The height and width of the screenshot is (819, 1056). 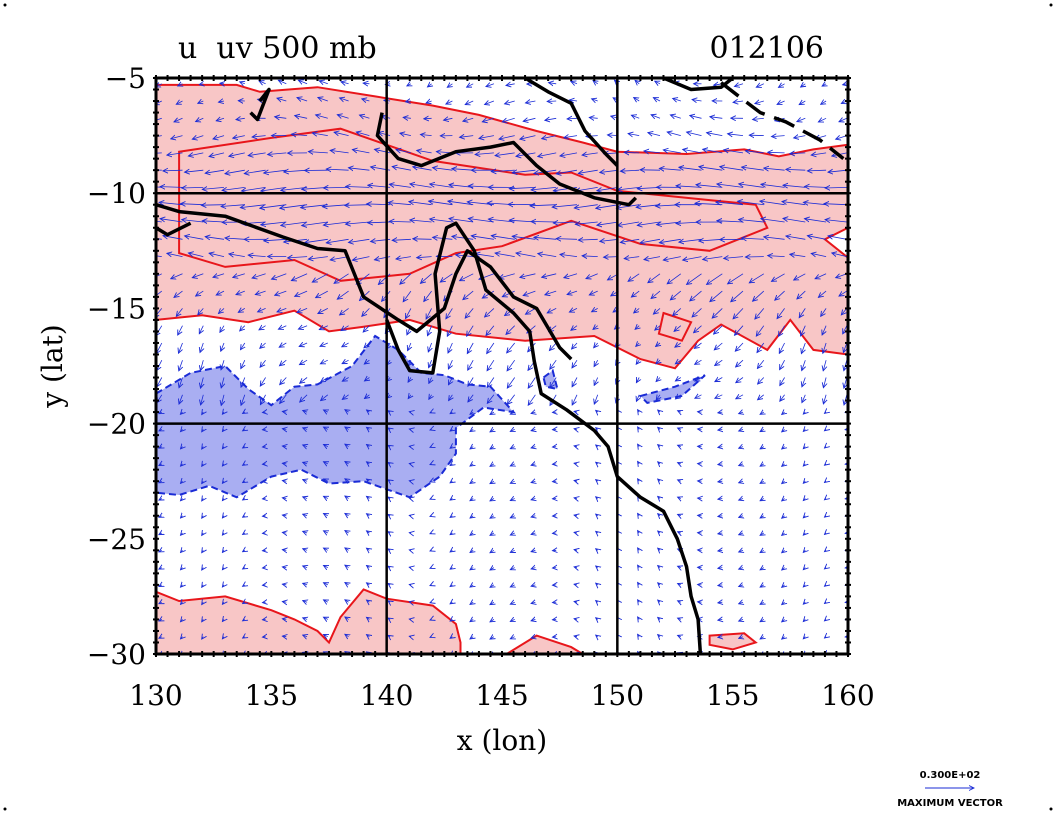 What do you see at coordinates (277, 48) in the screenshot?
I see `chart-title-left: u uv 500 mb` at bounding box center [277, 48].